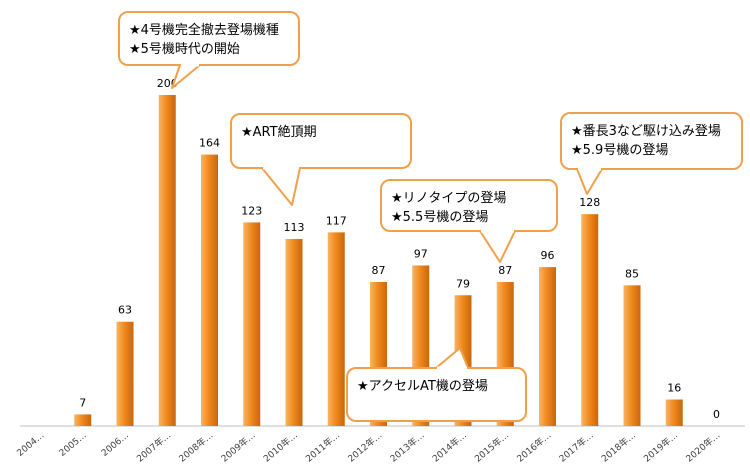  I want to click on callout-line-2-1: ★5.5号機の登場, so click(439, 217).